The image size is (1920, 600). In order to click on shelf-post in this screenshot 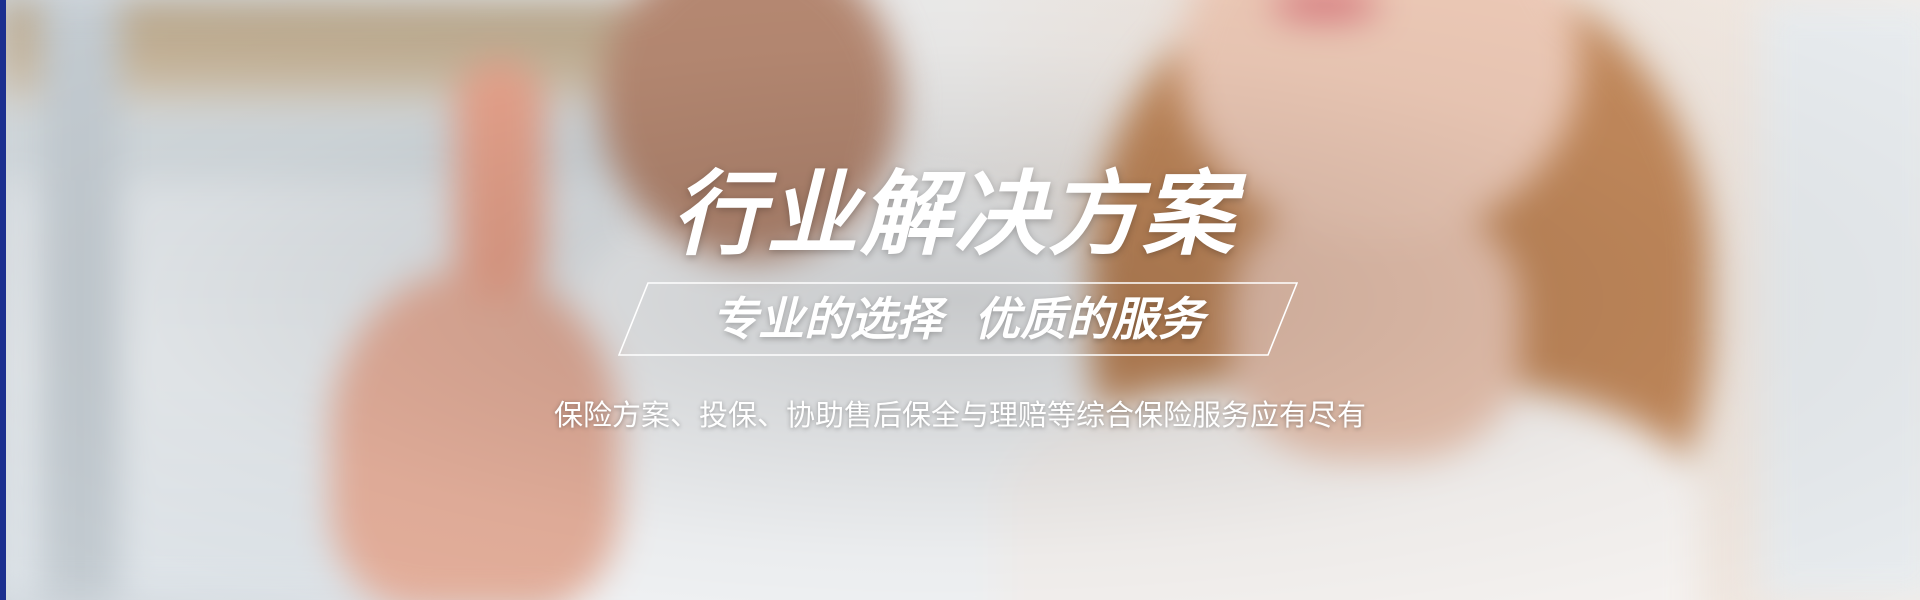, I will do `click(80, 300)`.